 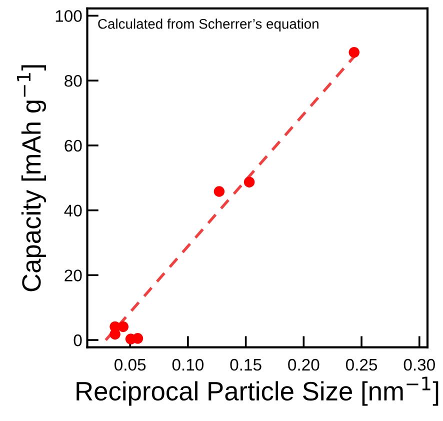 What do you see at coordinates (31, 178) in the screenshot?
I see `y-axis-title: Capacity [mAh g$^{−1}$]` at bounding box center [31, 178].